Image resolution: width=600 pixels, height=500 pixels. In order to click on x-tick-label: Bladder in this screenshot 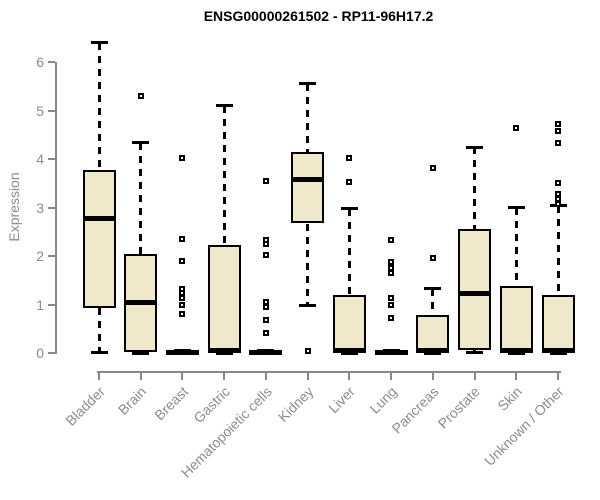, I will do `click(85, 406)`.